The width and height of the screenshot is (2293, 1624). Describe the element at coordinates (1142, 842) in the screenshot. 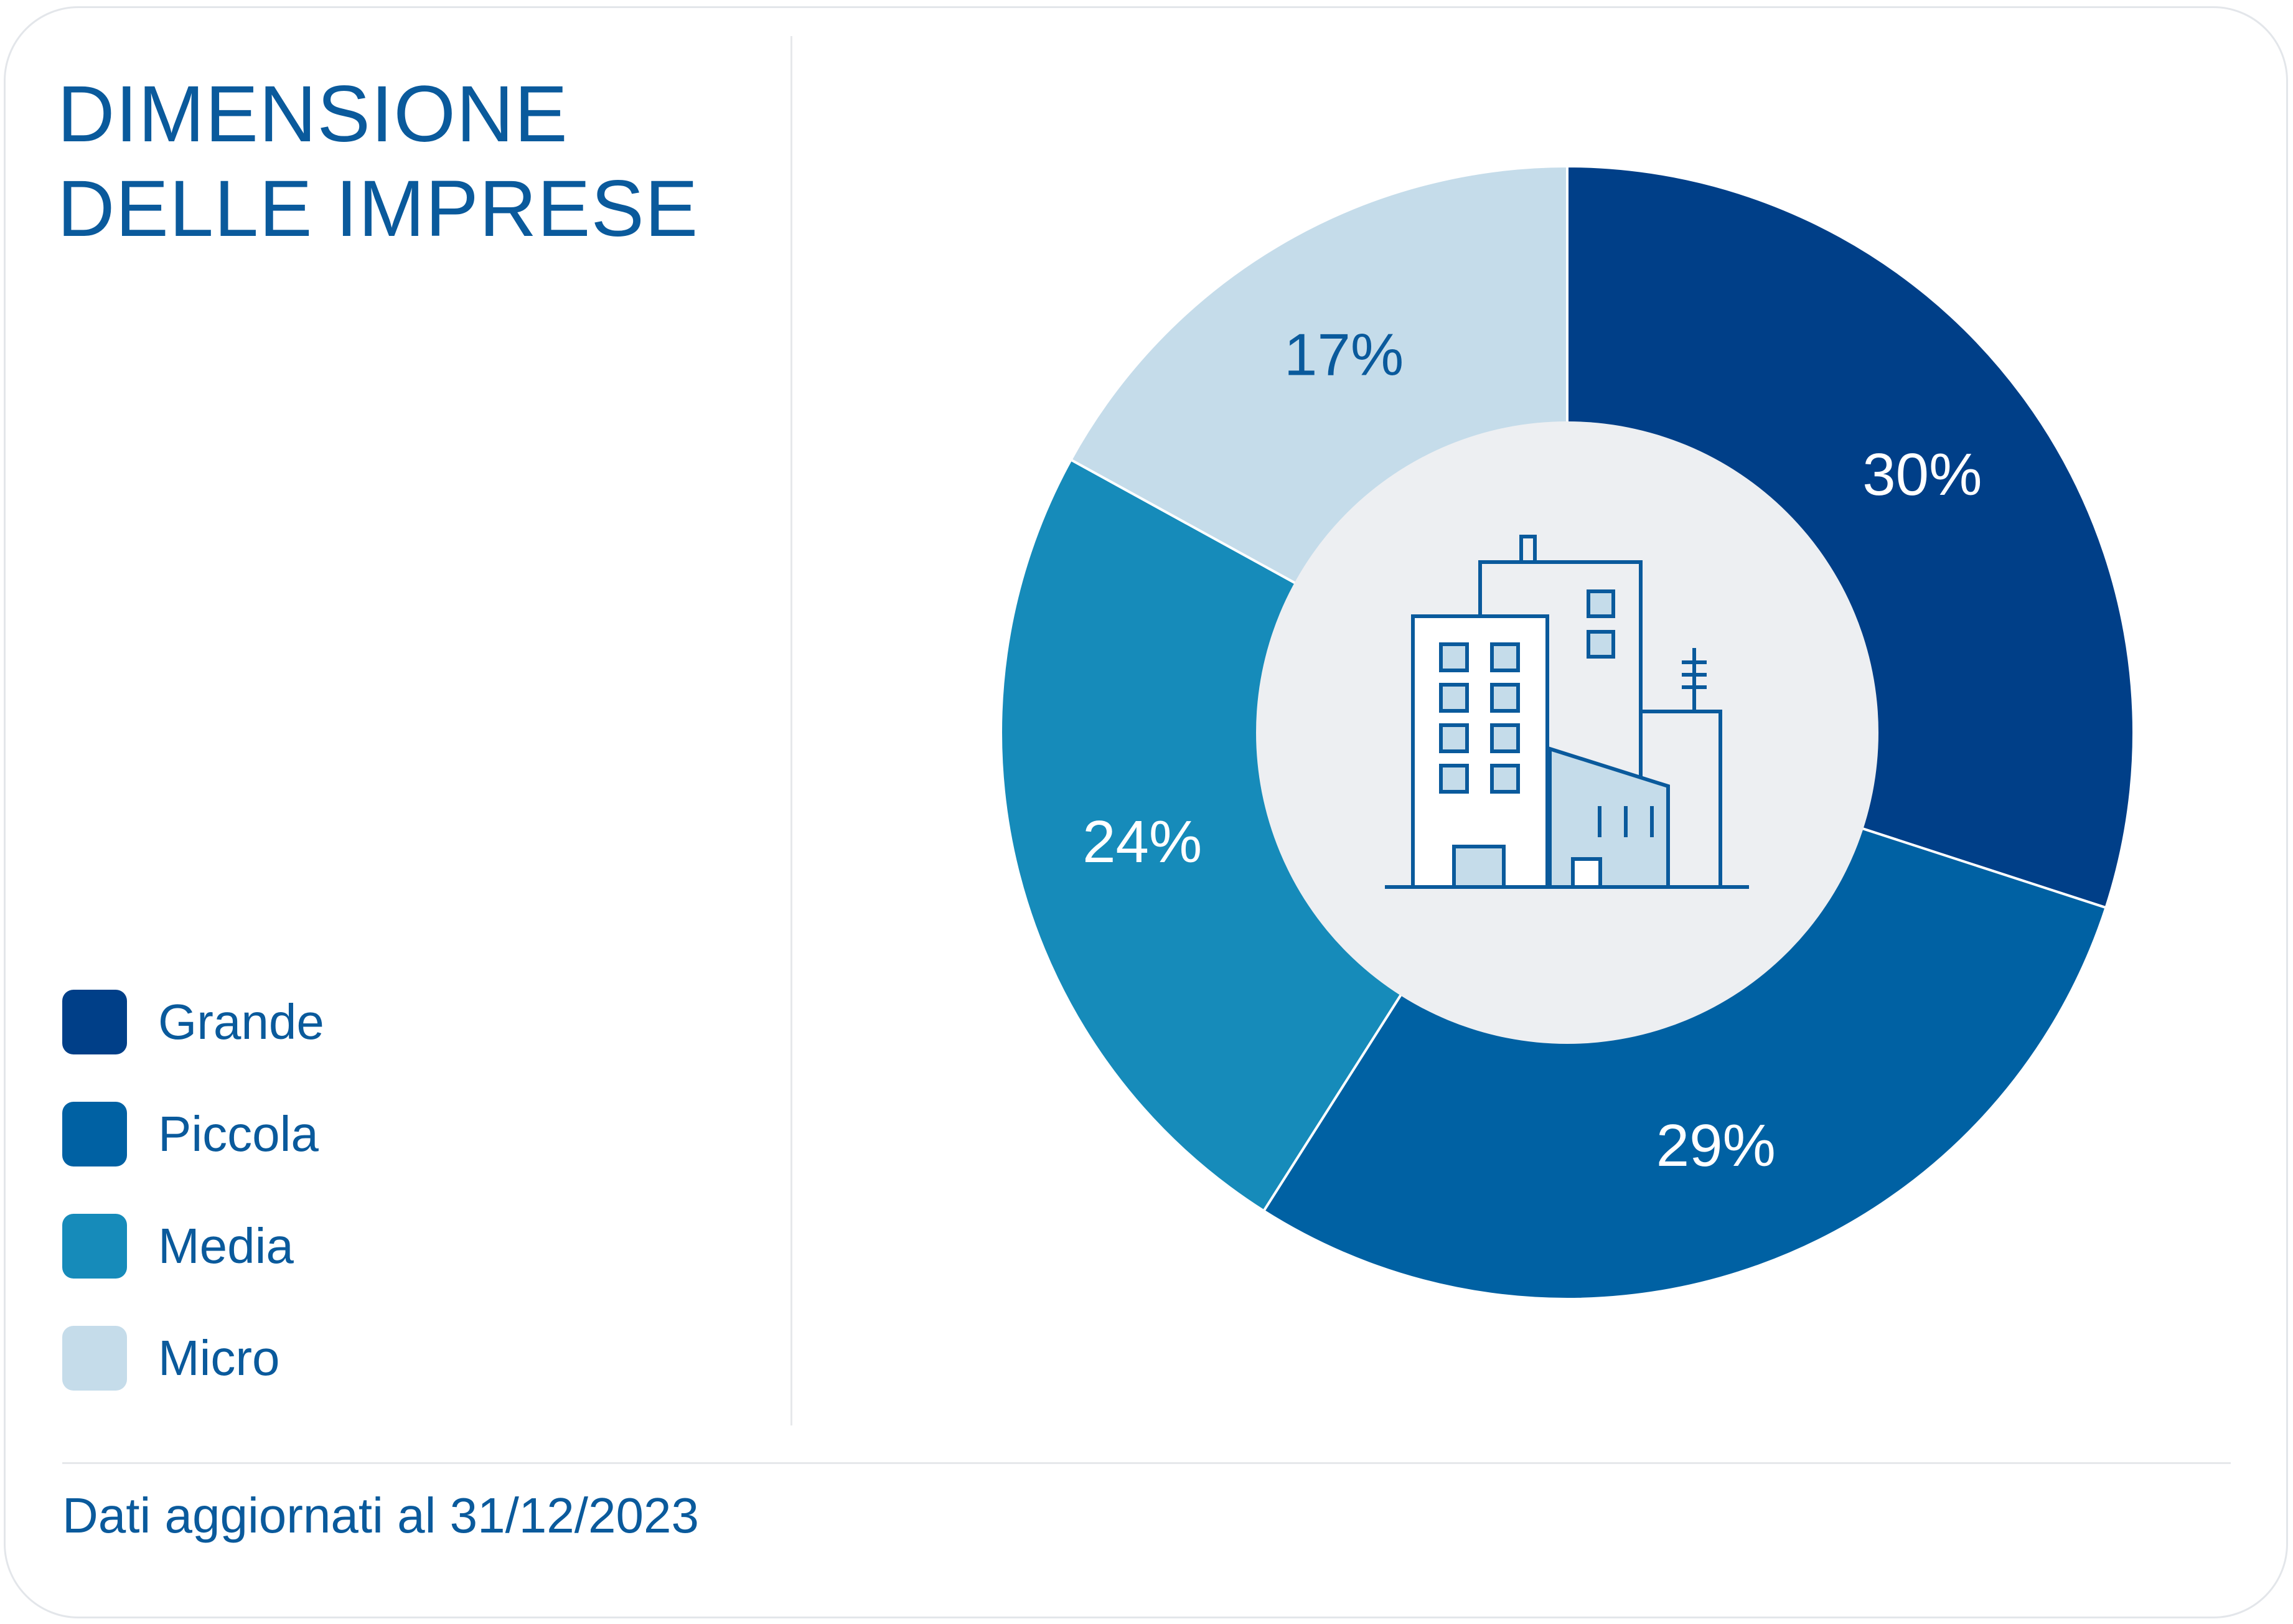

I see `slice-label-media: 24%` at that location.